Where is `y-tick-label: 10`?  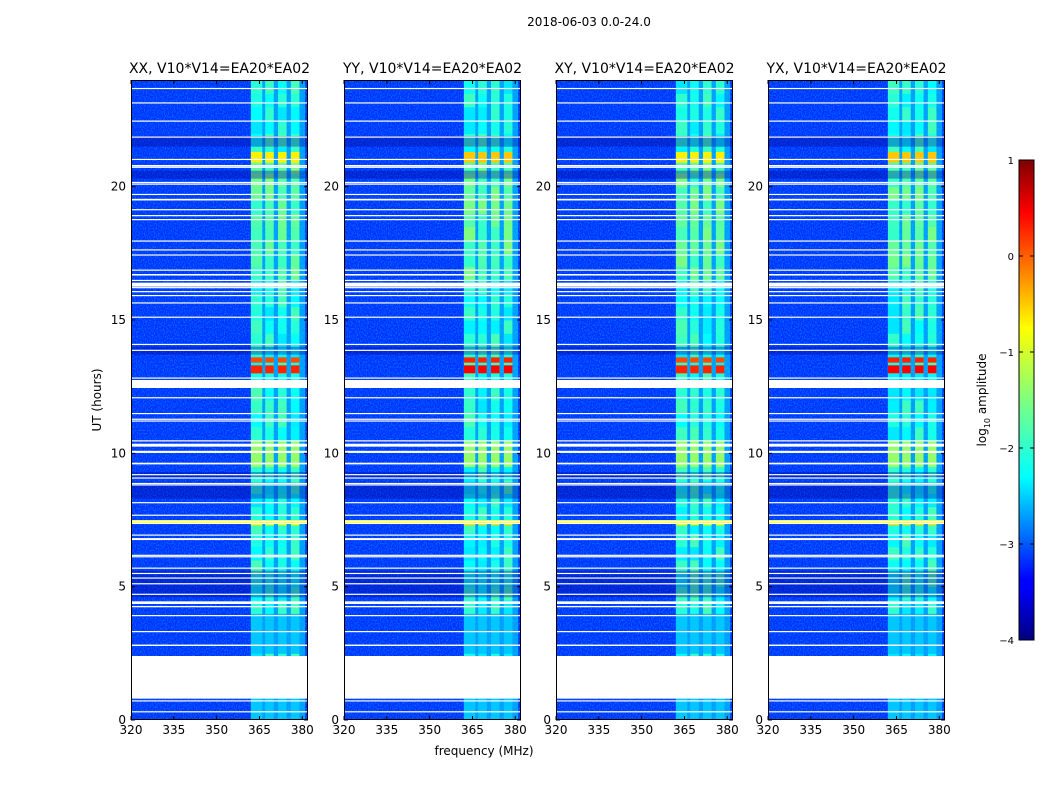
y-tick-label: 10 is located at coordinates (543, 453).